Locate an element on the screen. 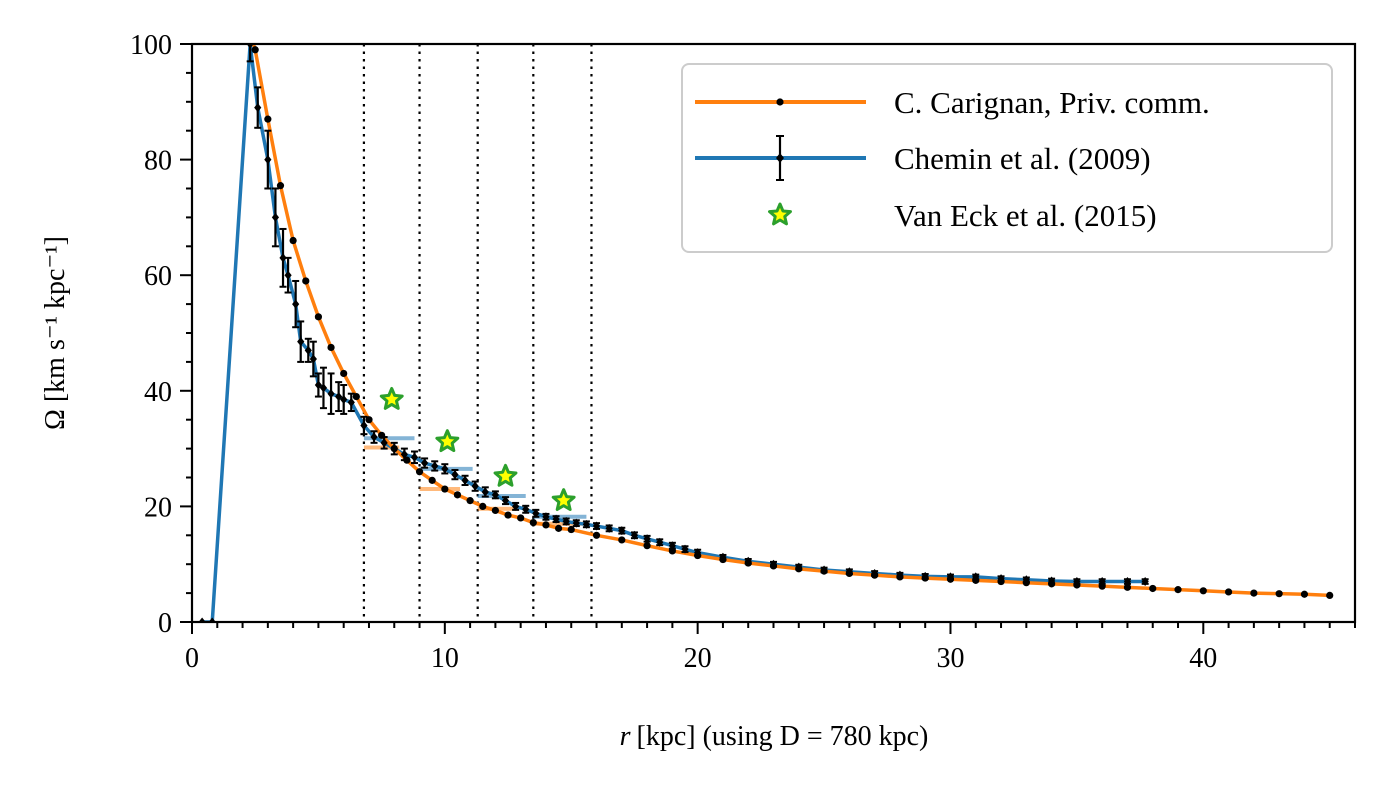 Image resolution: width=1384 pixels, height=788 pixels. y-axis-label: Ω [km s⁻¹ kpc⁻¹] is located at coordinates (55, 333).